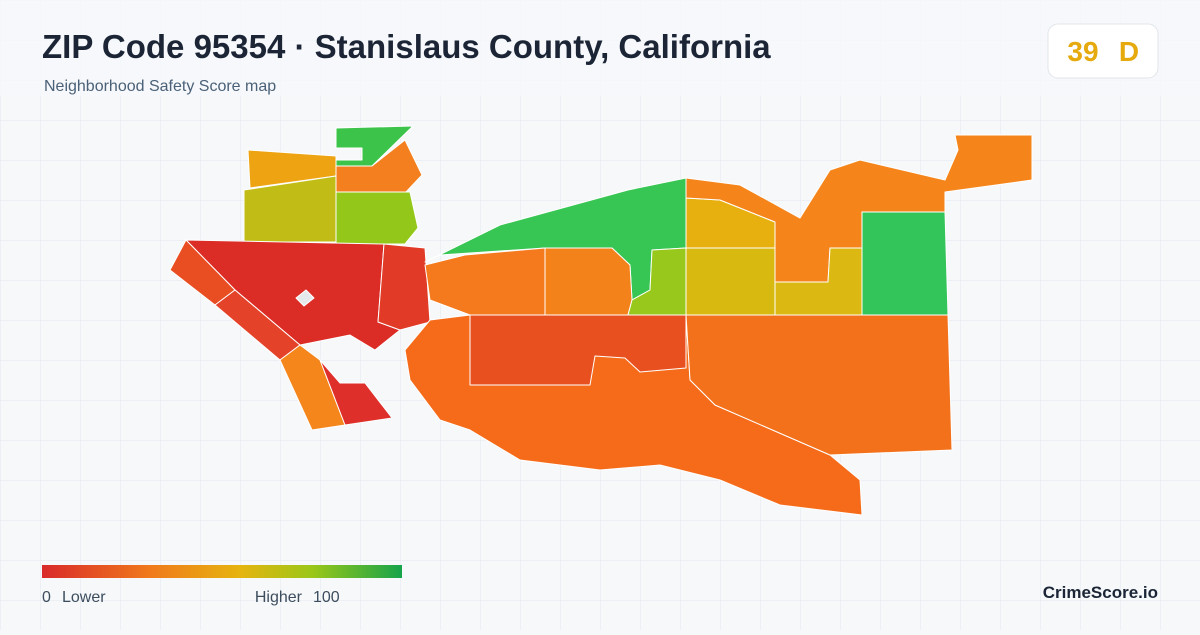 Image resolution: width=1200 pixels, height=635 pixels. What do you see at coordinates (222, 571) in the screenshot?
I see `legend-bar` at bounding box center [222, 571].